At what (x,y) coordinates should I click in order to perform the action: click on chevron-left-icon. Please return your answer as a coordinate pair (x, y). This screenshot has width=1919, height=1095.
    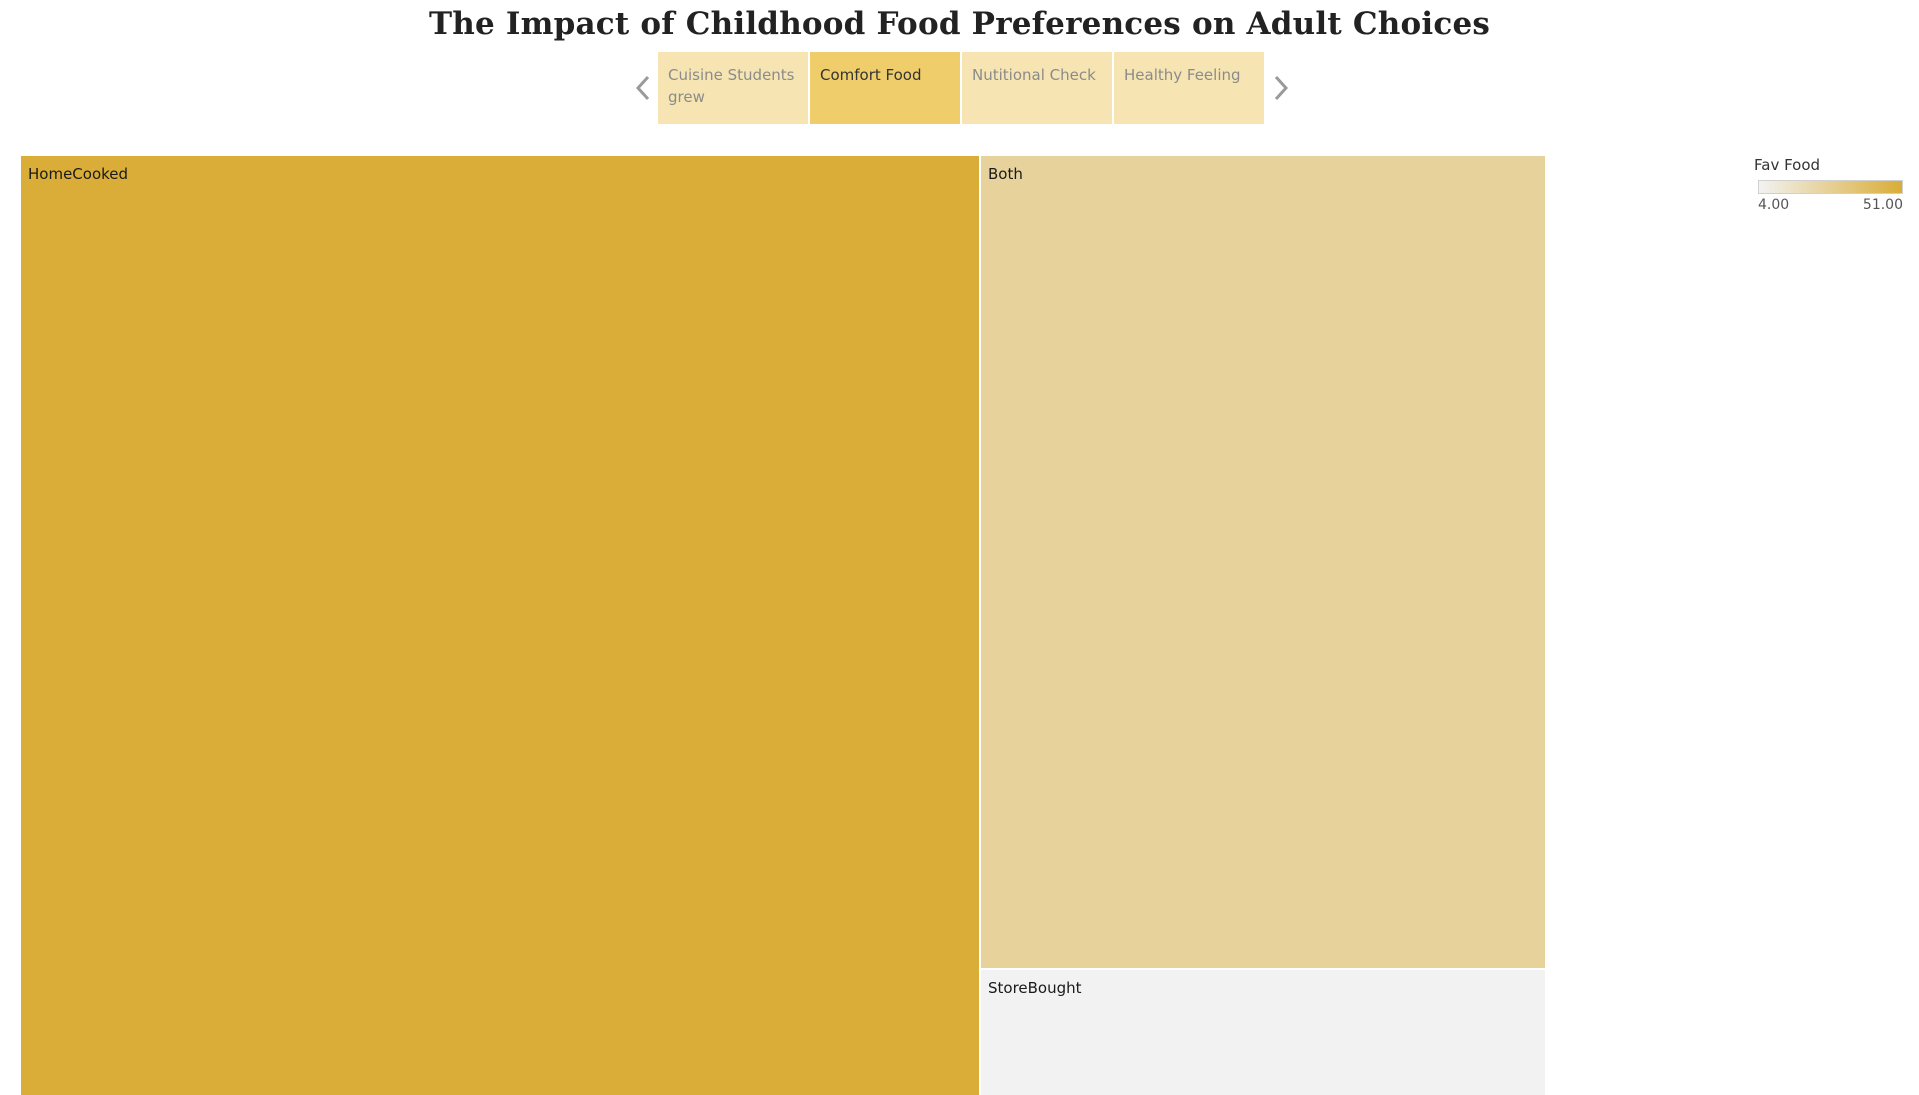
    Looking at the image, I should click on (643, 88).